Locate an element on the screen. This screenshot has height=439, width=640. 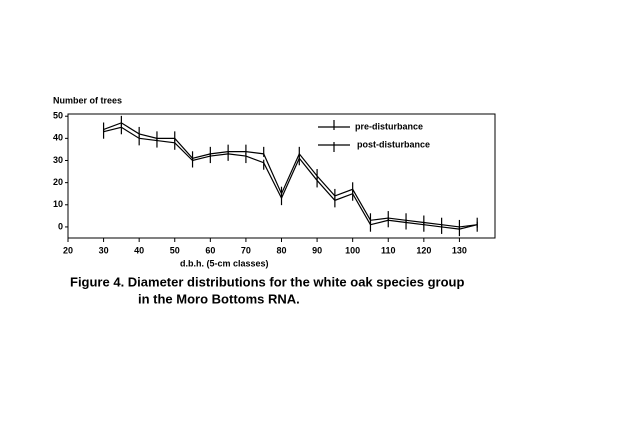
x-tick-label: 50 is located at coordinates (175, 250).